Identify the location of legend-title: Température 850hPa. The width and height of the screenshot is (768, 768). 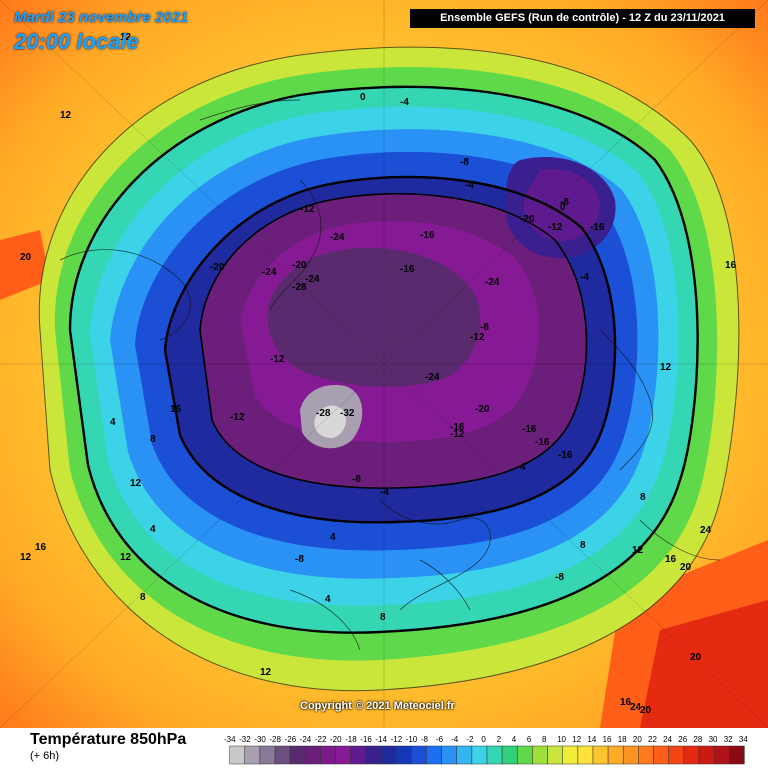
(108, 739).